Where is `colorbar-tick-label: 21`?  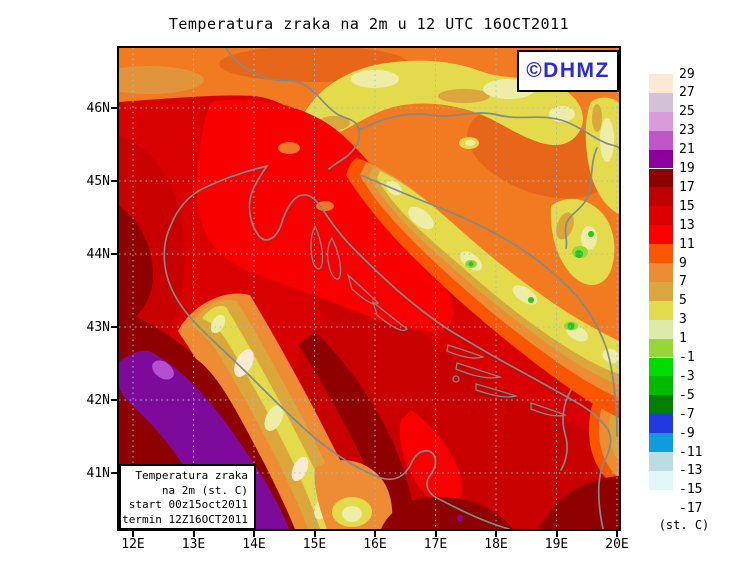
colorbar-tick-label: 21 is located at coordinates (687, 150).